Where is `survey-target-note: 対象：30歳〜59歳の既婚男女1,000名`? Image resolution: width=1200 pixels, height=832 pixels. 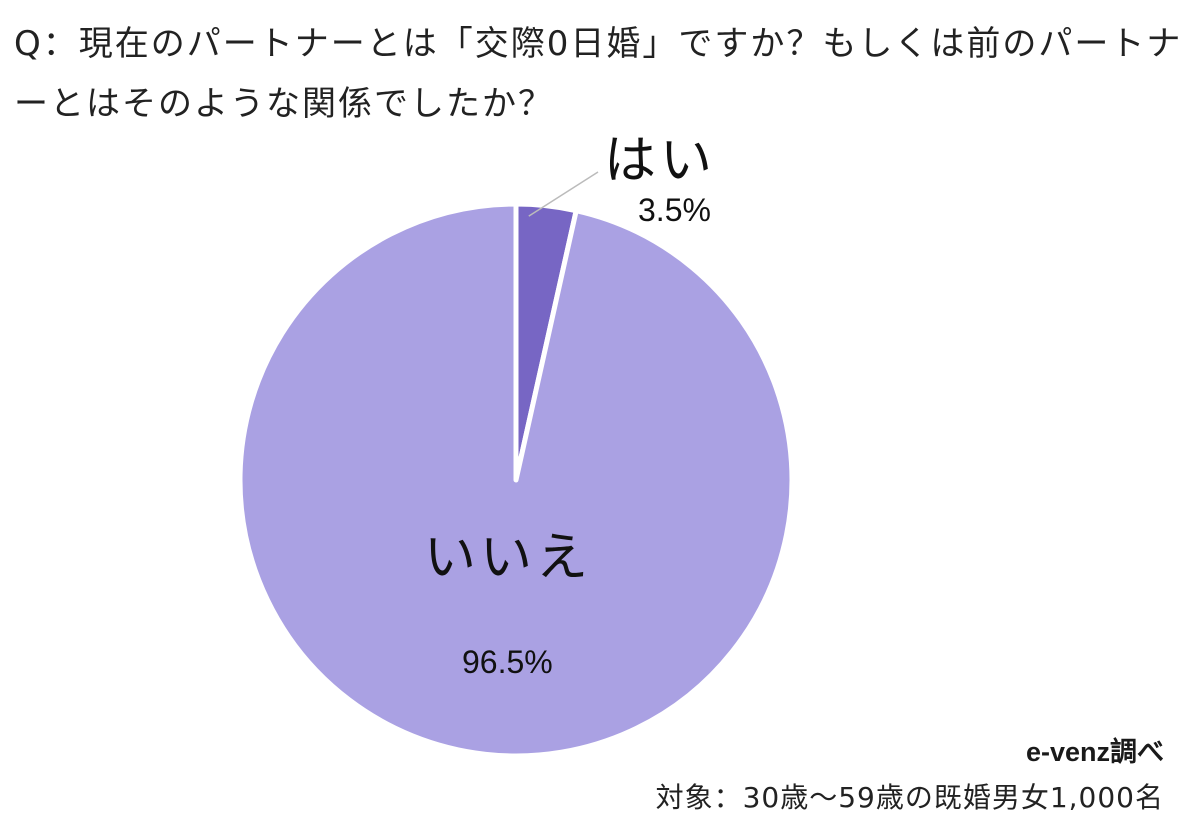 survey-target-note: 対象：30歳〜59歳の既婚男女1,000名 is located at coordinates (909, 797).